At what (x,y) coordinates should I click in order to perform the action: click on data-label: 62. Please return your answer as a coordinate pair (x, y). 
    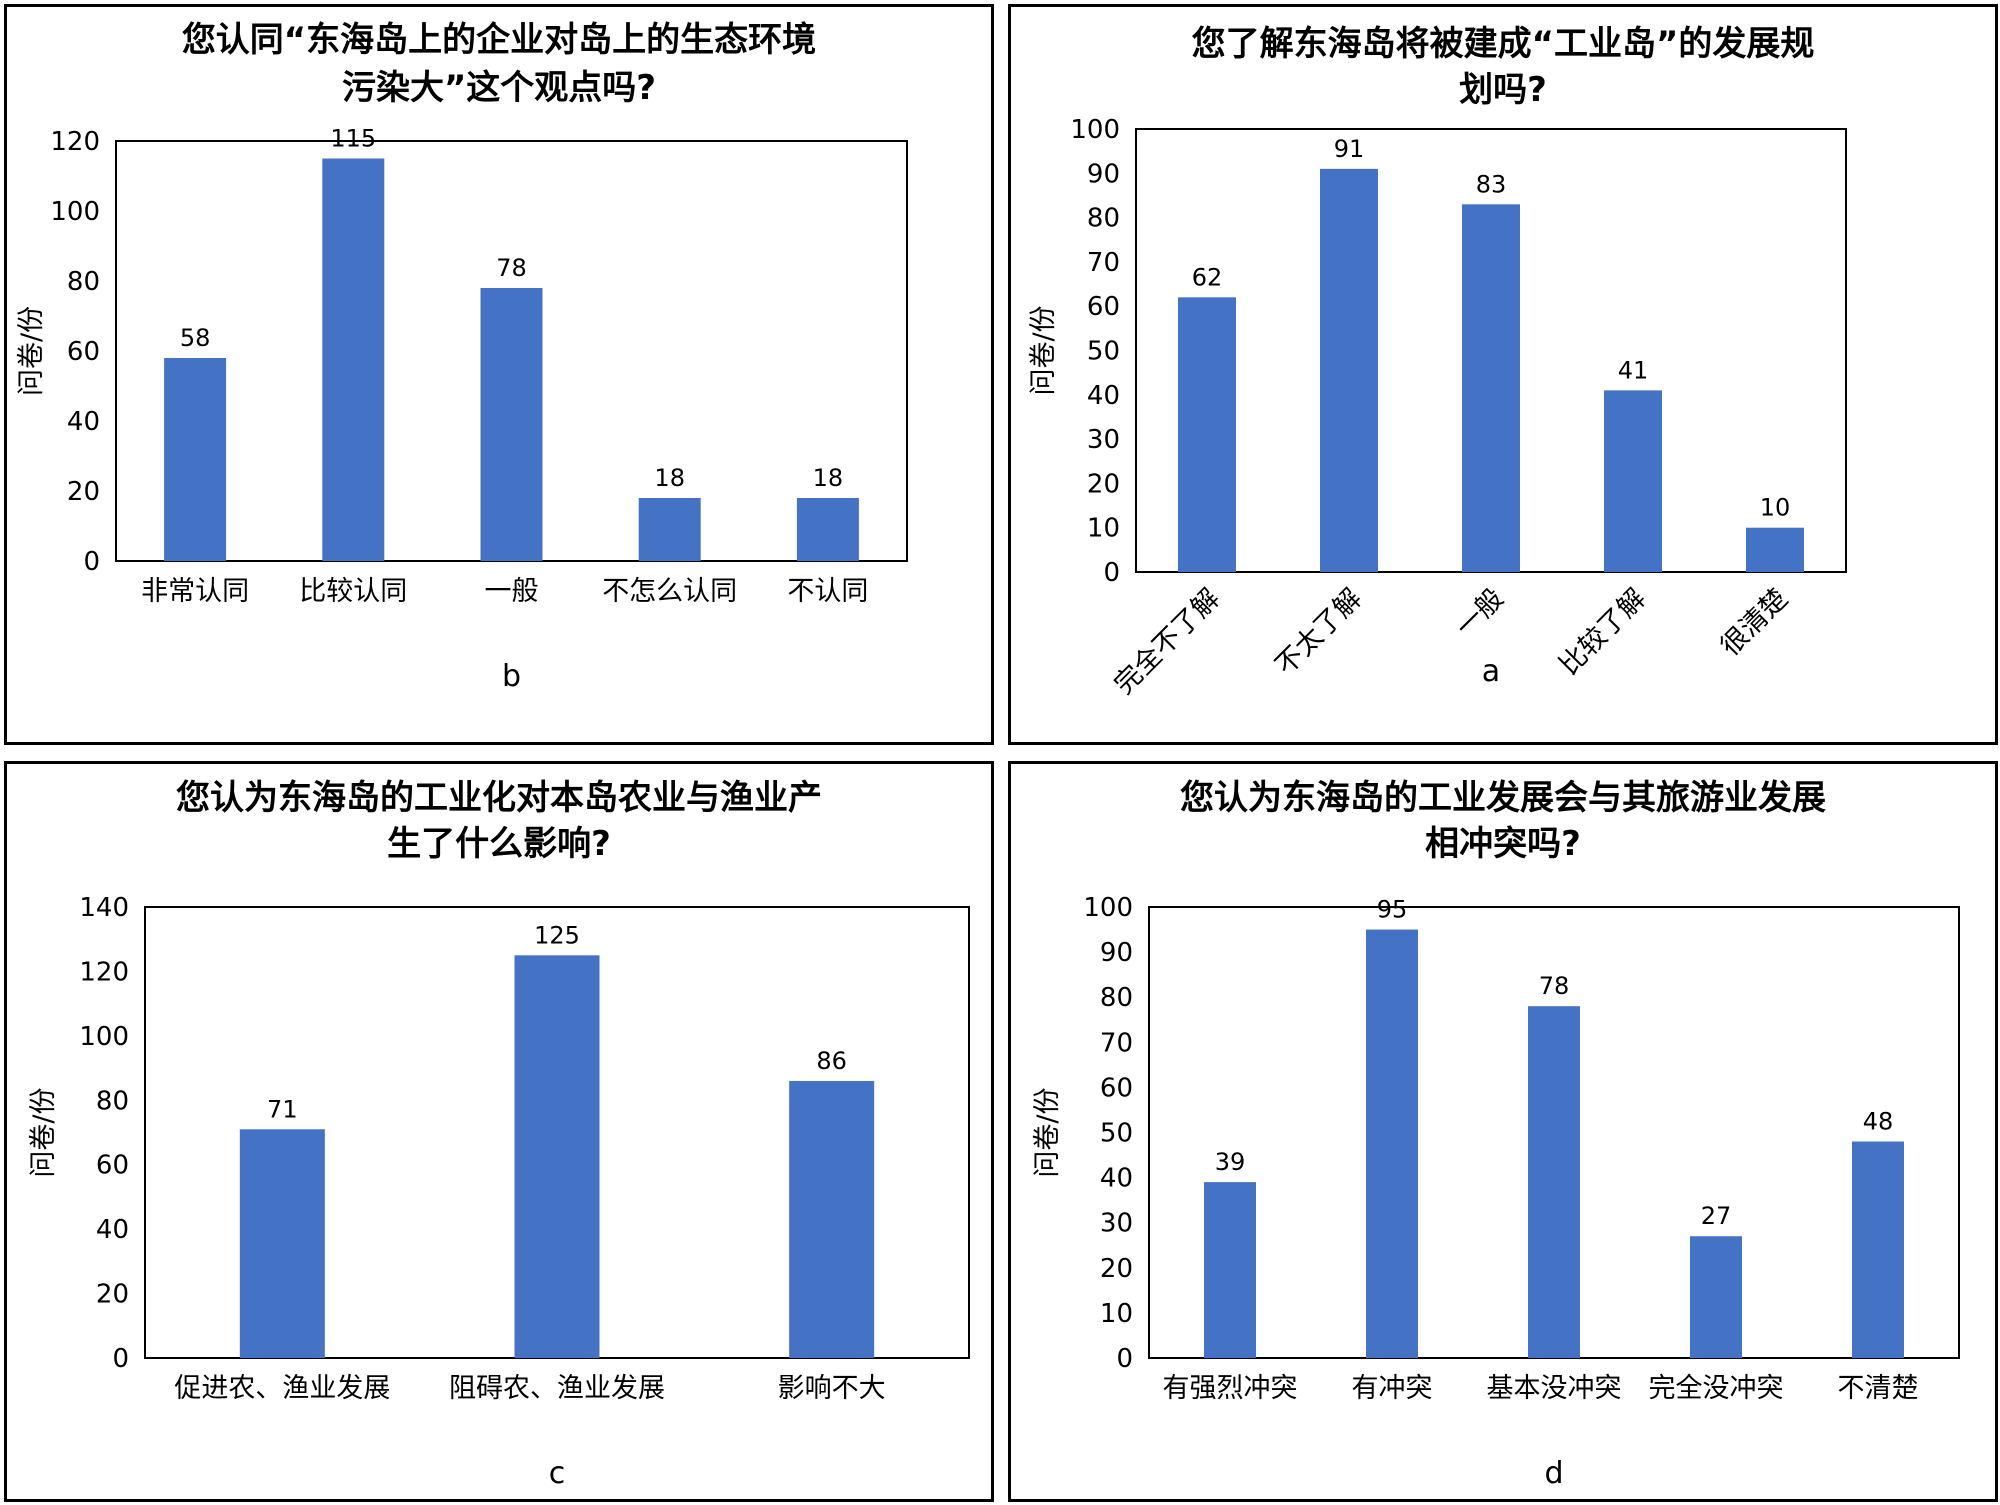
    Looking at the image, I should click on (1207, 277).